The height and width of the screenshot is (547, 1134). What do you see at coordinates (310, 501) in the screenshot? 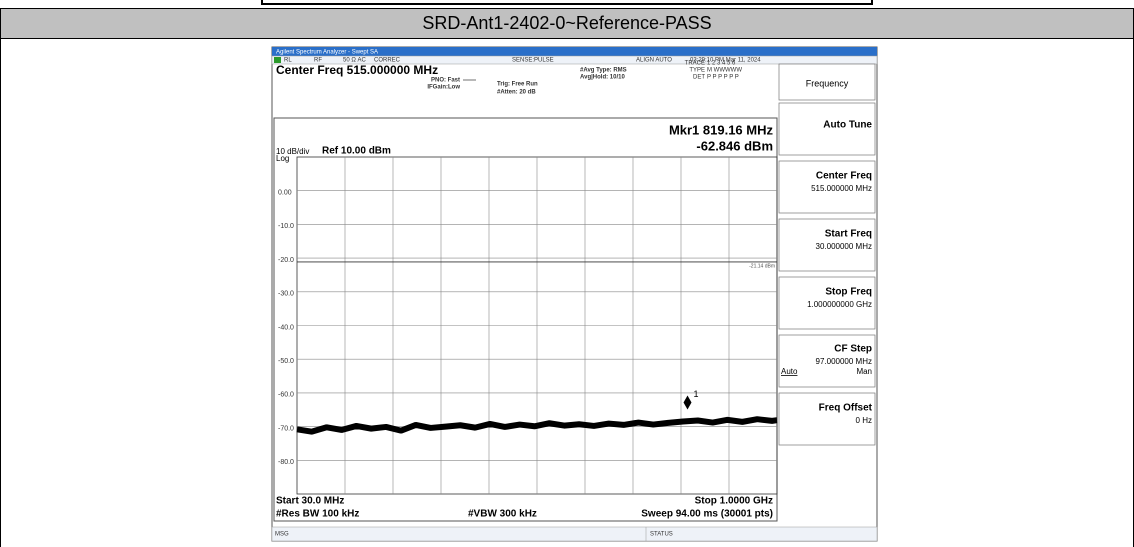
I see `start-freq: Start 30.0 MHz` at bounding box center [310, 501].